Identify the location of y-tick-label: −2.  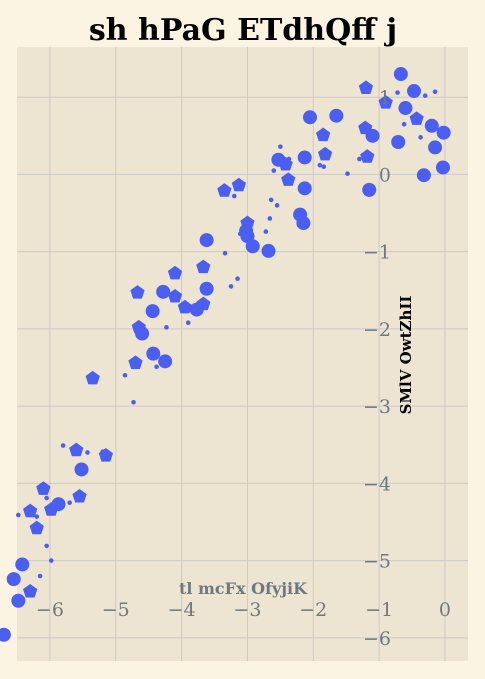
(377, 330).